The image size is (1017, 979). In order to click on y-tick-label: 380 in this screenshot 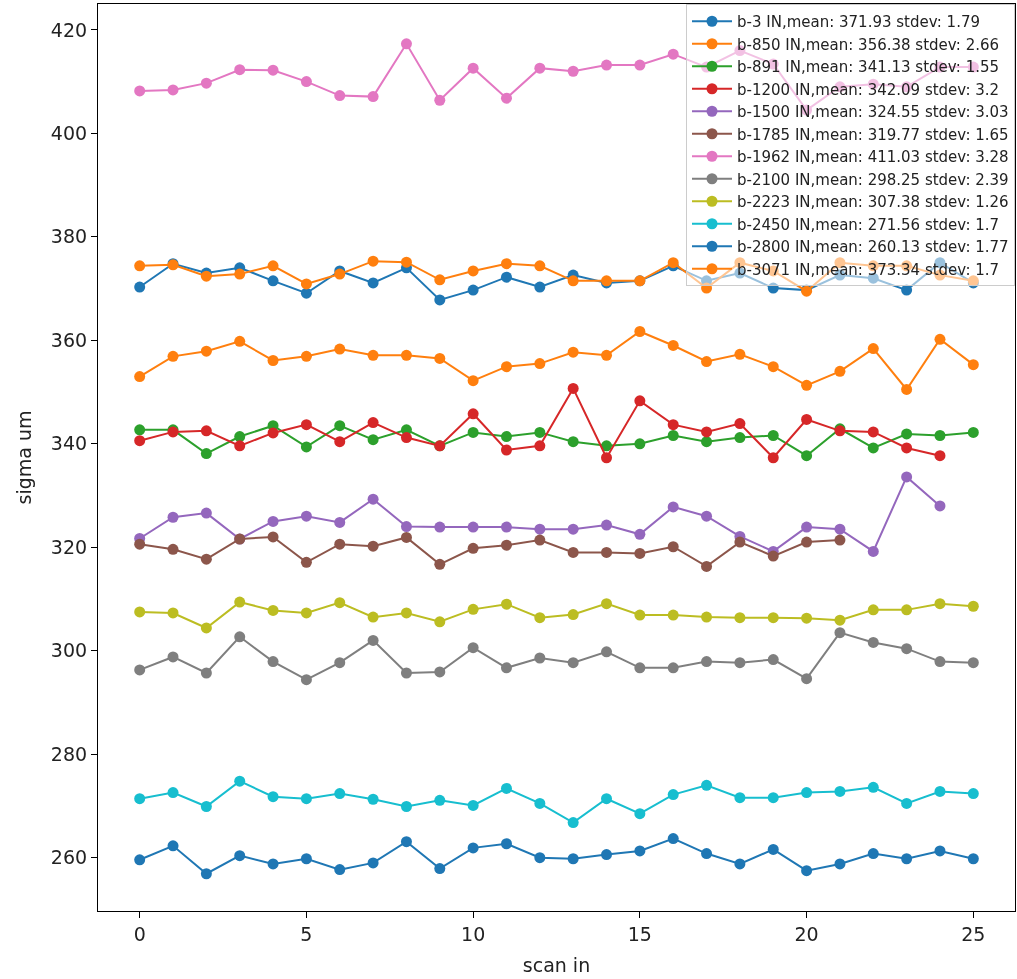, I will do `click(69, 236)`.